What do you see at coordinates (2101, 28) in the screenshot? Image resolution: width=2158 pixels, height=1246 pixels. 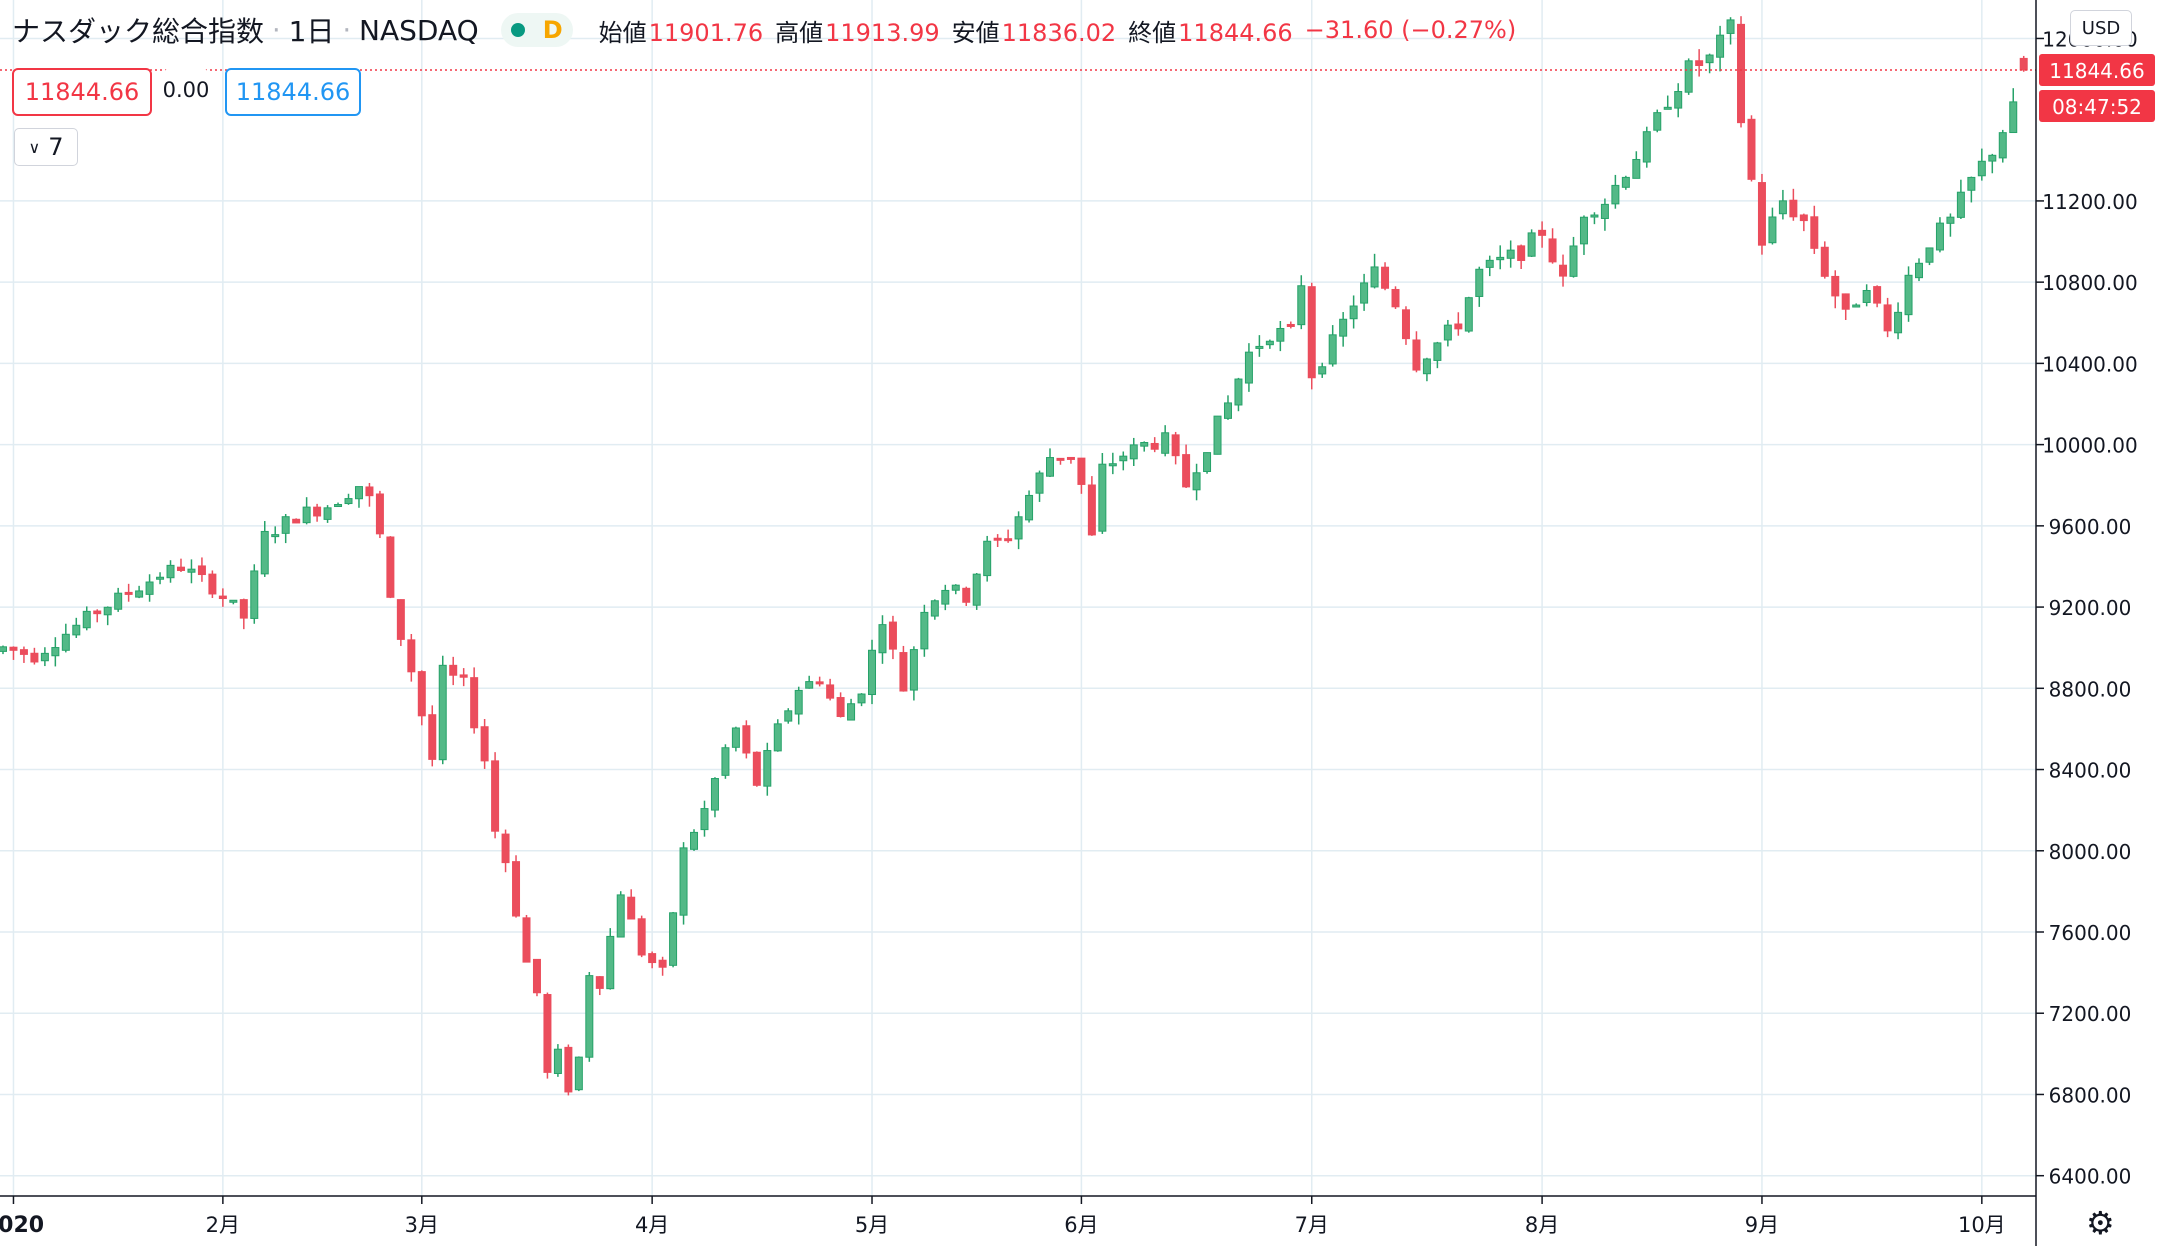 I see `currency-button: USD` at bounding box center [2101, 28].